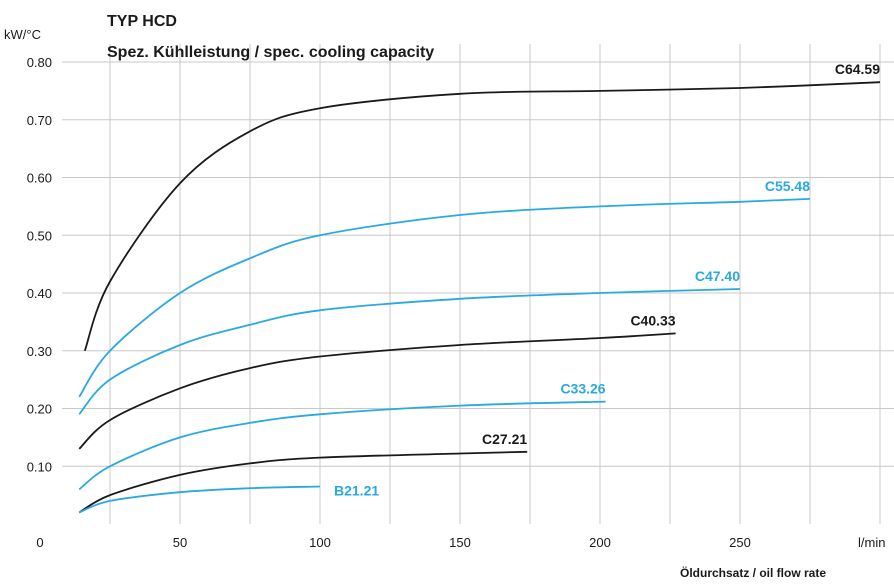 The width and height of the screenshot is (894, 588). I want to click on x-tick-label: 50, so click(180, 542).